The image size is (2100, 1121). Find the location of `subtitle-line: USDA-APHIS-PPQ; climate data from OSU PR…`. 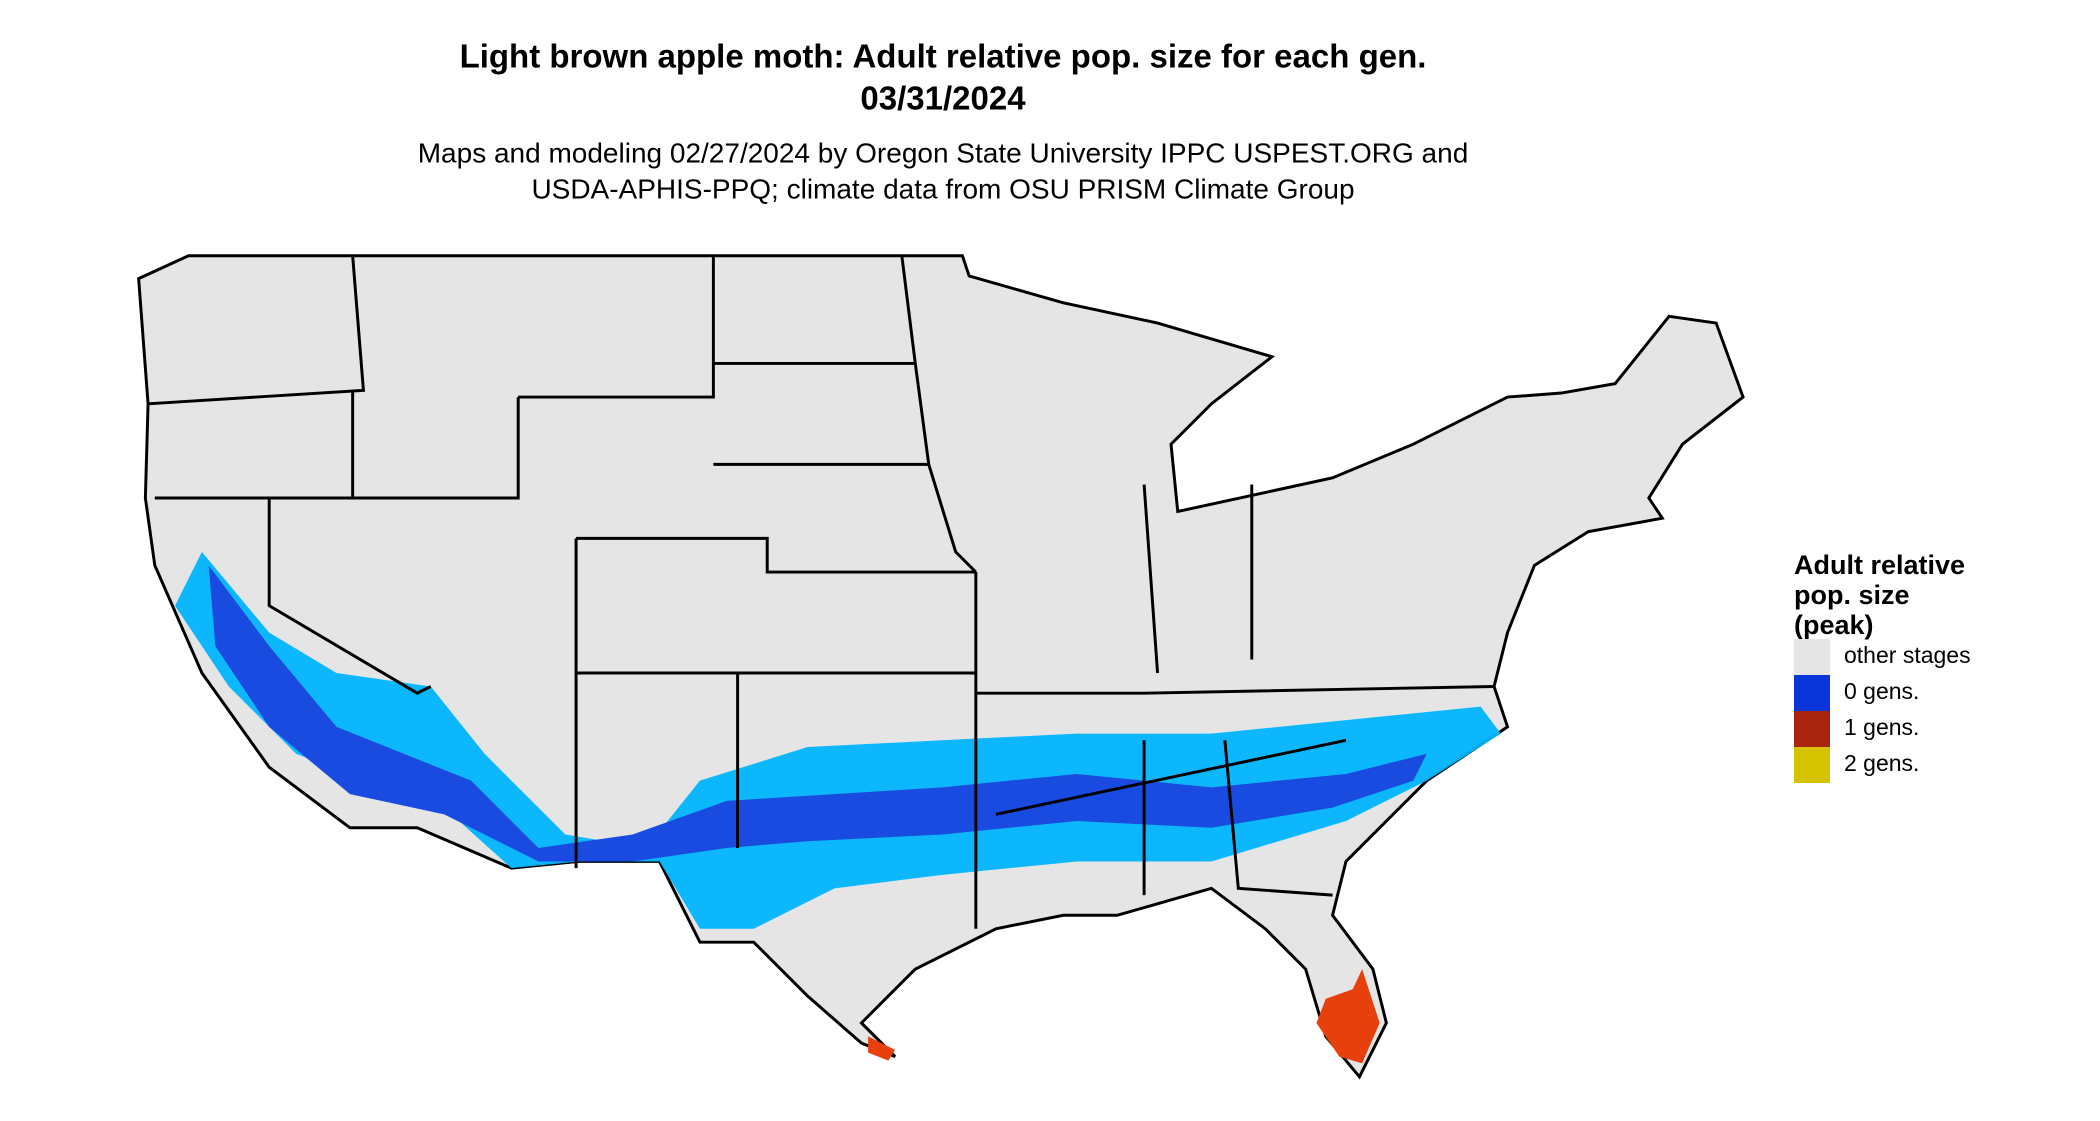

subtitle-line: USDA-APHIS-PPQ; climate data from OSU PR… is located at coordinates (942, 188).